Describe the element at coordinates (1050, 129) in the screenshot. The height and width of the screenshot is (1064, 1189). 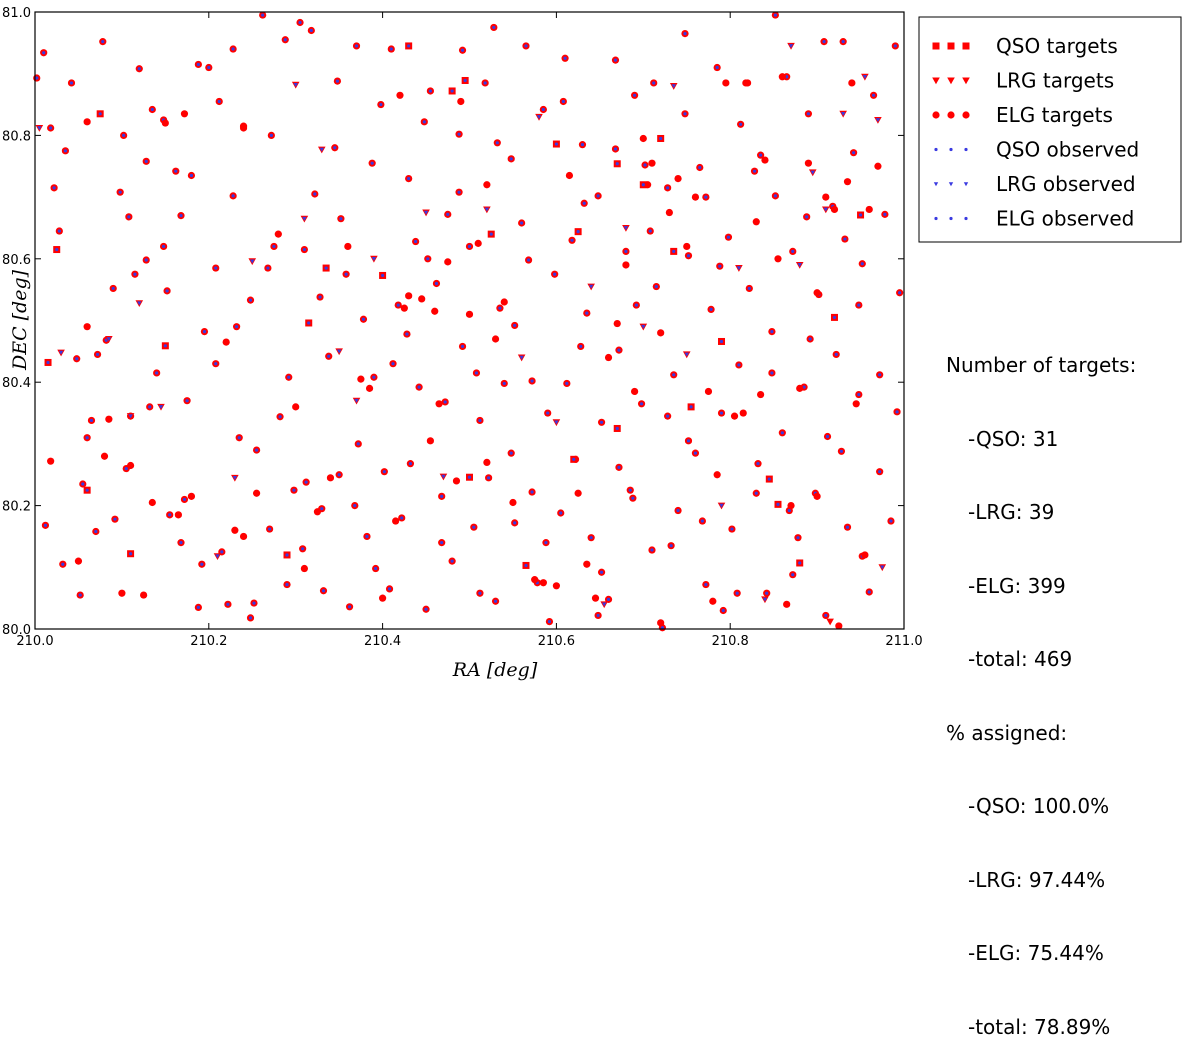
I see `legend-box` at that location.